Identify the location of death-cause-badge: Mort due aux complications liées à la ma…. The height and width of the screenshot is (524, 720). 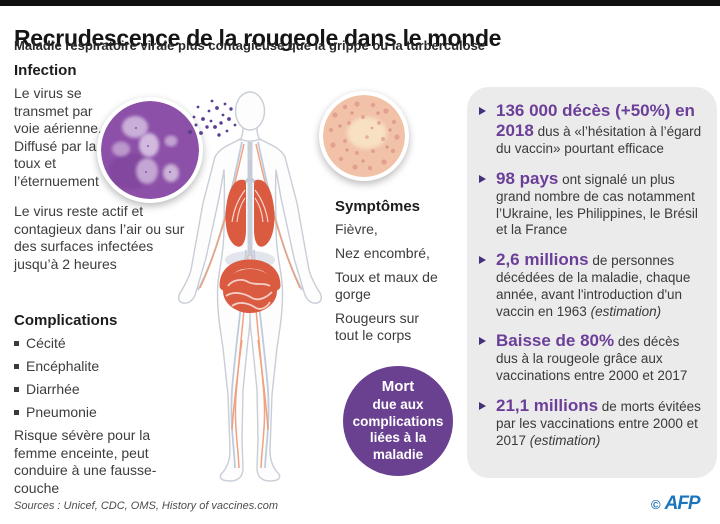
(398, 421).